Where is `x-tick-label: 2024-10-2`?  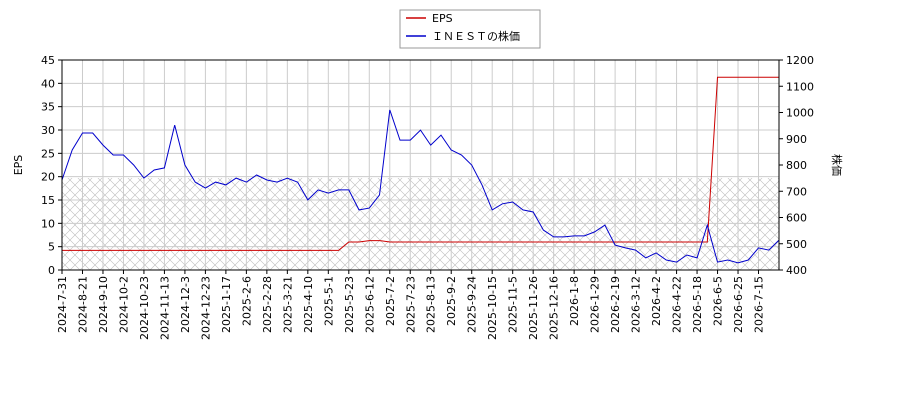
x-tick-label: 2024-10-2 is located at coordinates (123, 304).